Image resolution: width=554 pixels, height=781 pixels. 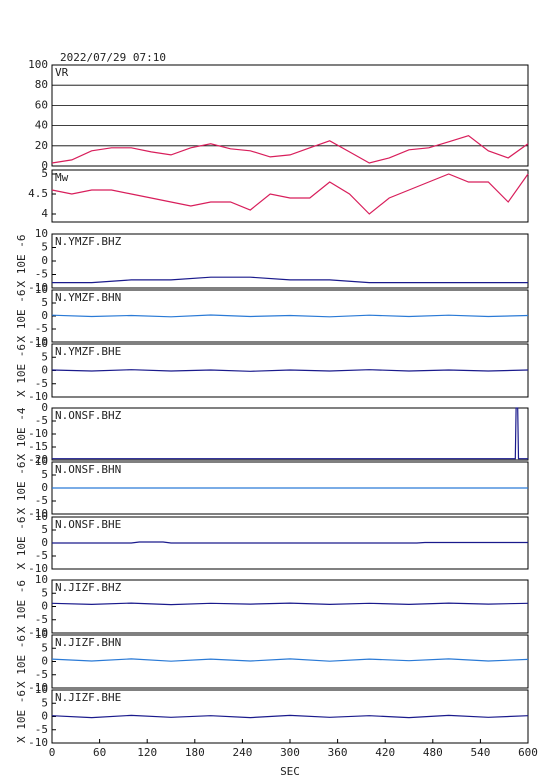 I want to click on trace-label: N.YMZF.BHZ, so click(x=88, y=241).